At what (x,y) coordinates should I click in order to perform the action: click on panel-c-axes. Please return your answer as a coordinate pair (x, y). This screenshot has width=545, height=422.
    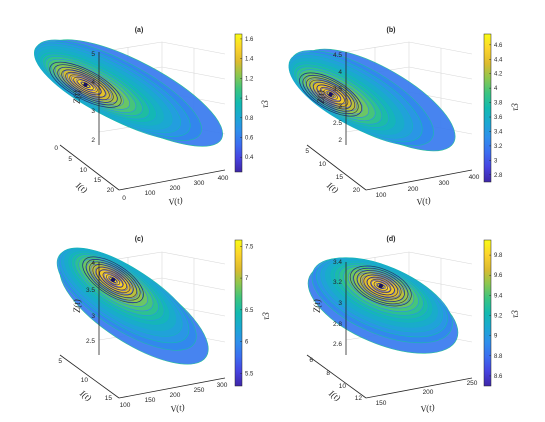
    Looking at the image, I should click on (142, 330).